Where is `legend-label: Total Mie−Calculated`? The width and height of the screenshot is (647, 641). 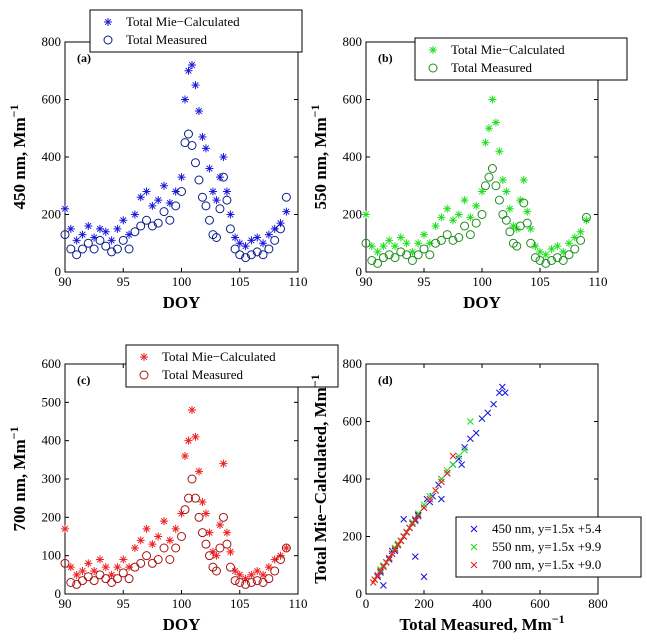 legend-label: Total Mie−Calculated is located at coordinates (219, 356).